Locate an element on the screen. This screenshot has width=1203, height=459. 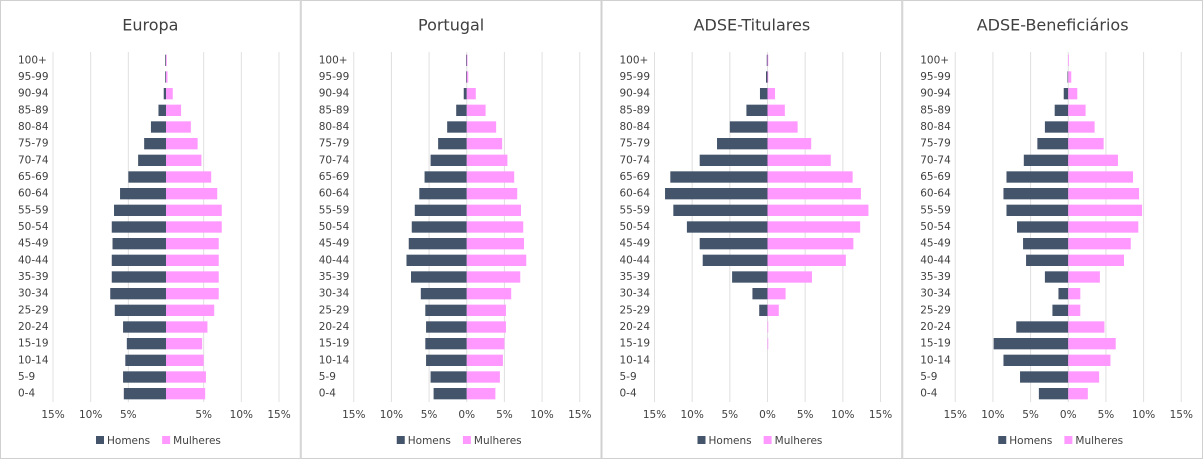
y-tick-label: 85-89 is located at coordinates (33, 110).